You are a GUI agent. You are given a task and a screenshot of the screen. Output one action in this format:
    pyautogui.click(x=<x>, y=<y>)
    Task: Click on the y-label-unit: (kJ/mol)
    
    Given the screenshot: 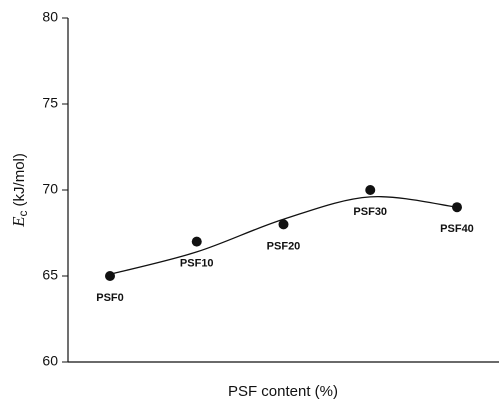 What is the action you would take?
    pyautogui.click(x=19, y=179)
    